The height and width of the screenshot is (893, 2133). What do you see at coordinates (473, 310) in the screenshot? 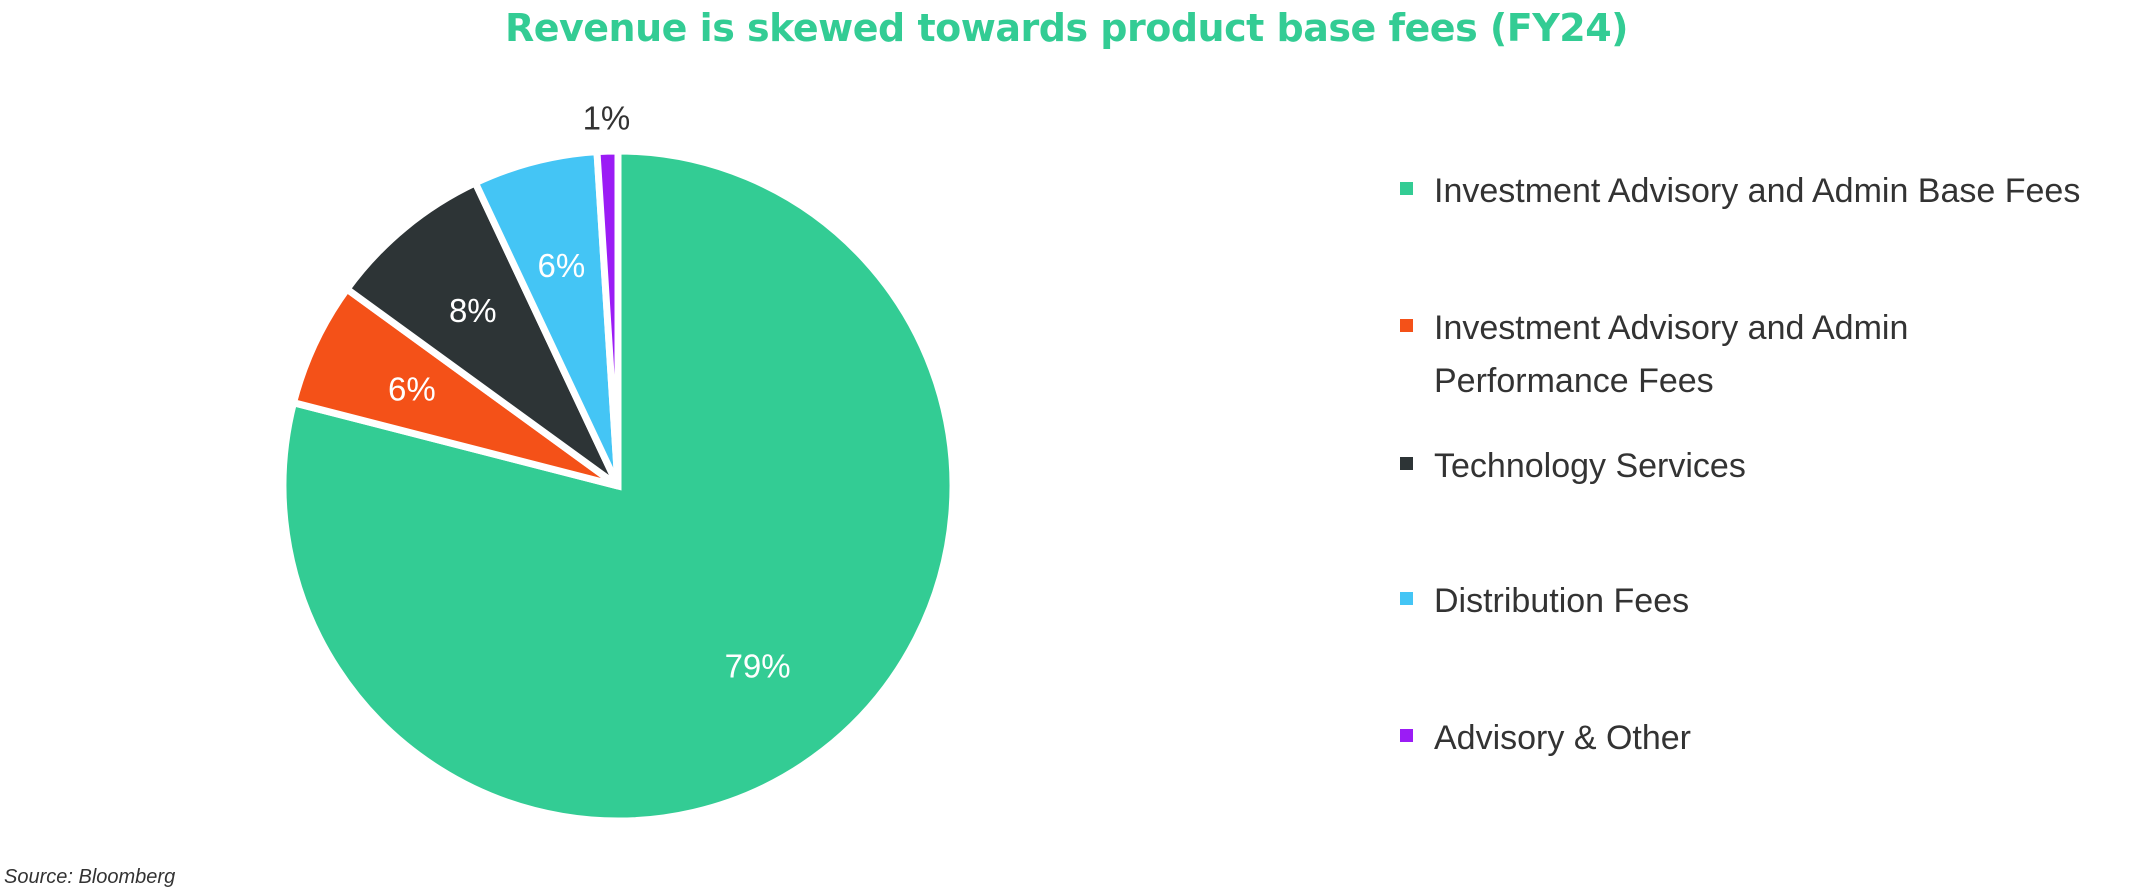
I see `data-label-technology-services: 8%` at bounding box center [473, 310].